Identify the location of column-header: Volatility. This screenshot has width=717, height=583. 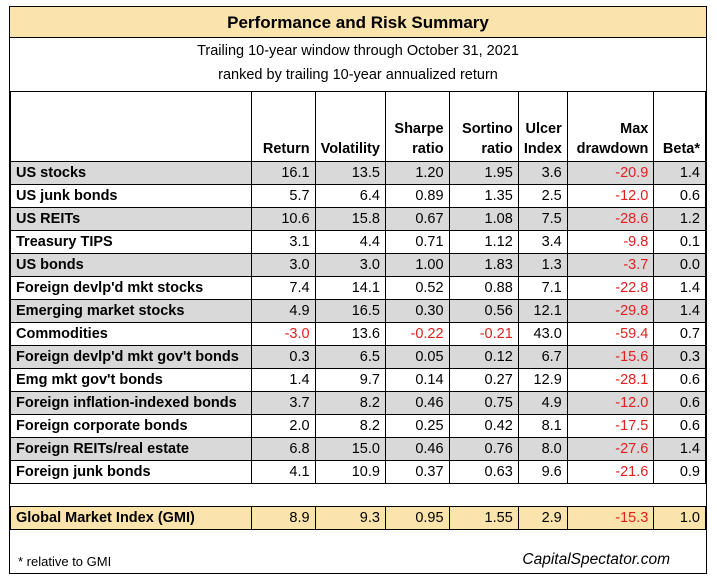
(350, 126).